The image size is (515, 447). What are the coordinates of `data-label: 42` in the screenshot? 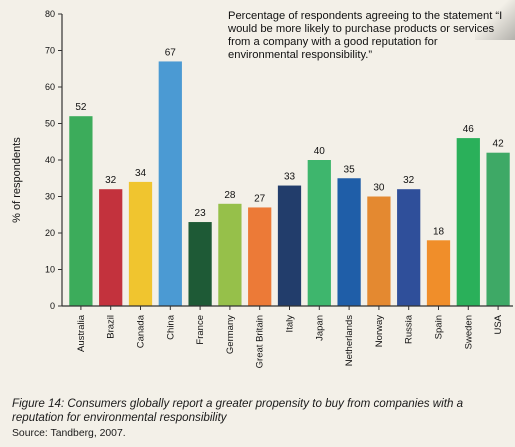 It's located at (499, 144).